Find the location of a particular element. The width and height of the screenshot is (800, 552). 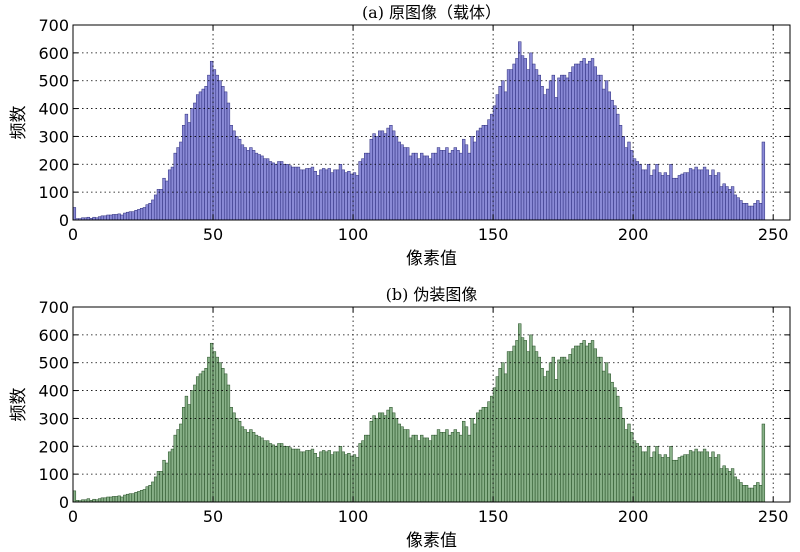

y-tick-label: 300 is located at coordinates (53, 418).